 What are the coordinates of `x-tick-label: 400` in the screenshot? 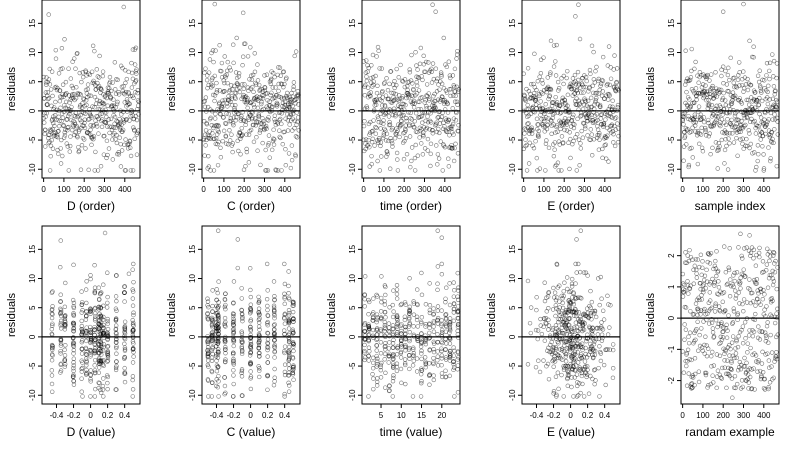 It's located at (285, 189).